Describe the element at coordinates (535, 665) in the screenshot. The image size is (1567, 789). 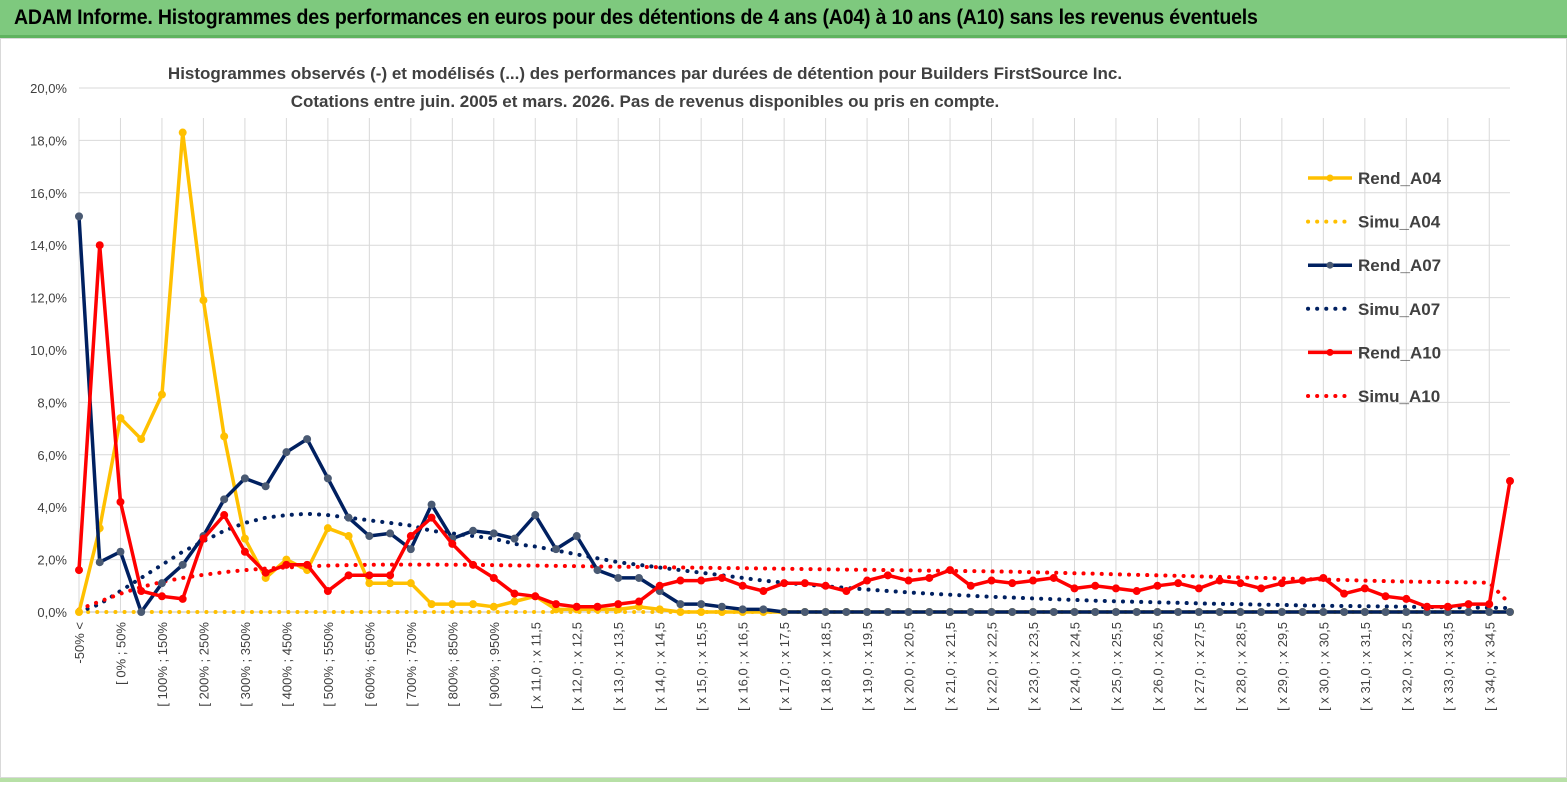
I see `x-tick-label: [ x 11,0 ; x 11,5` at that location.